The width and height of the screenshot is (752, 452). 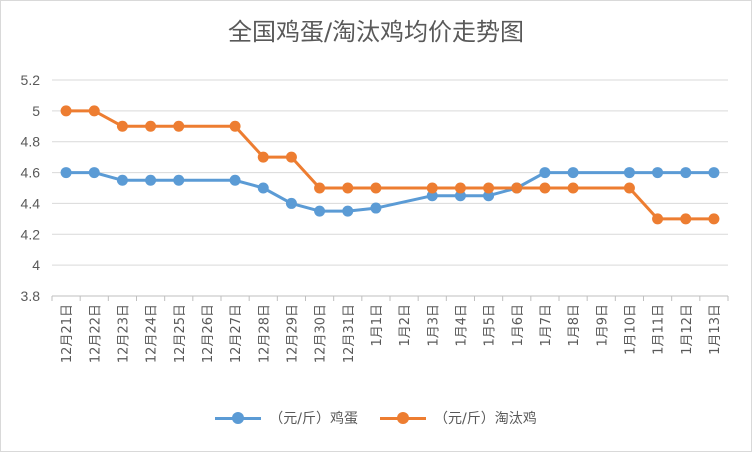 I want to click on legend-label-culled-hens: （元/斤）淘汰鸡, so click(x=485, y=419).